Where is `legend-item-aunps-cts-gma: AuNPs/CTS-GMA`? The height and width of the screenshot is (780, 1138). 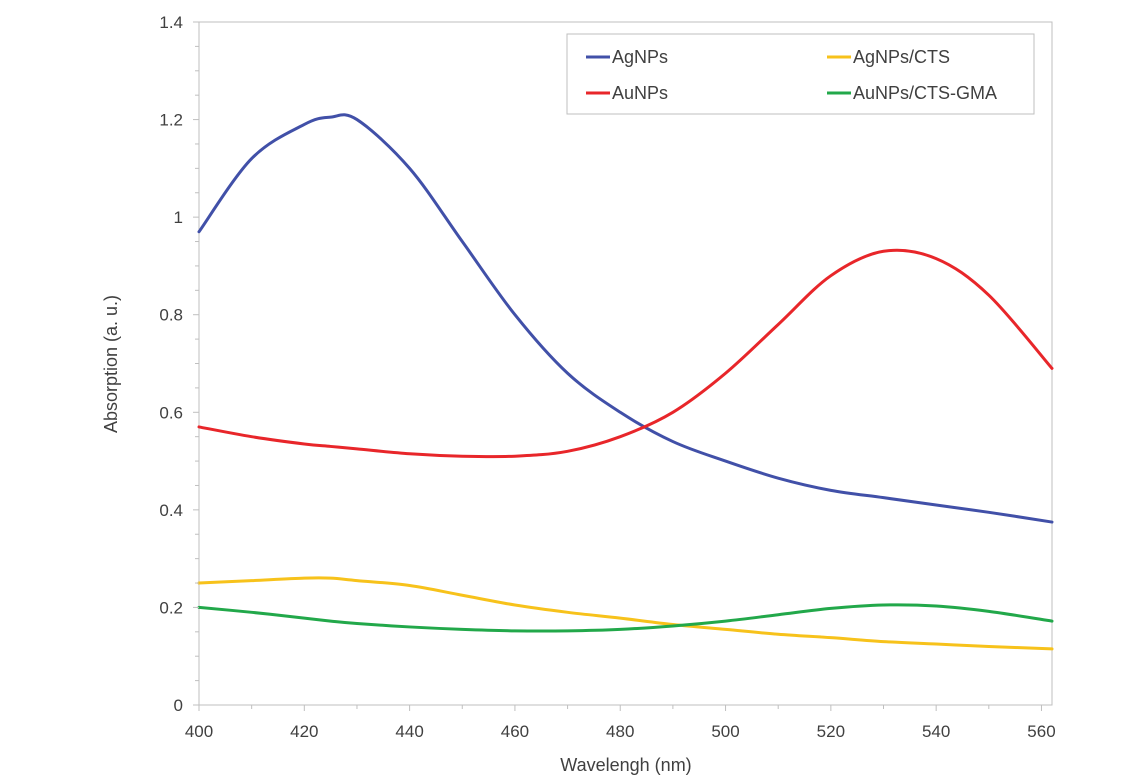
legend-item-aunps-cts-gma: AuNPs/CTS-GMA is located at coordinates (912, 93).